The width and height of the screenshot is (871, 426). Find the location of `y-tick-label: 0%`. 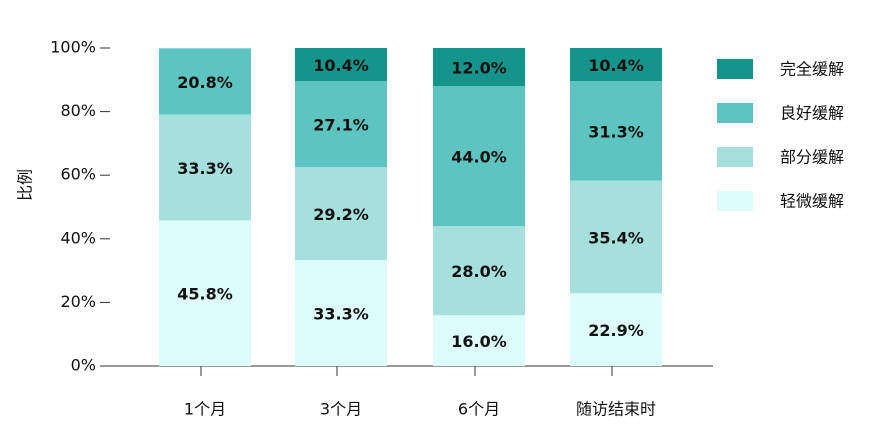

y-tick-label: 0% is located at coordinates (83, 365).